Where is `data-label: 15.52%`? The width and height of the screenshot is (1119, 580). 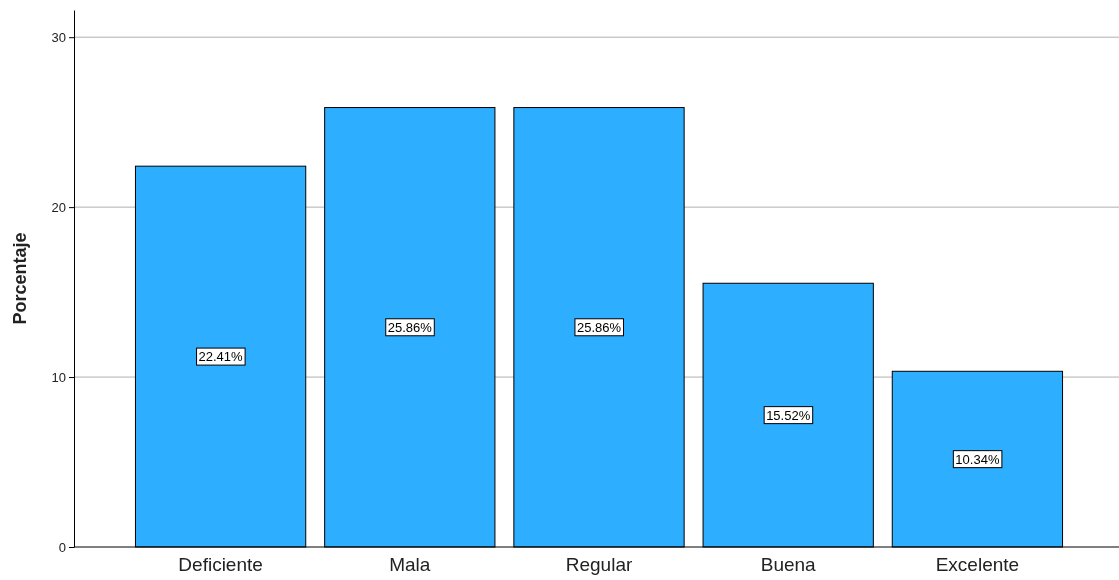
data-label: 15.52% is located at coordinates (788, 415).